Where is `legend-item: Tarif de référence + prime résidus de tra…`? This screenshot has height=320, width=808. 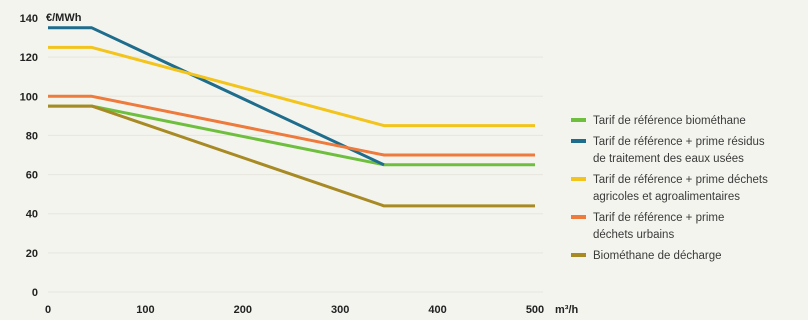
legend-item: Tarif de référence + prime résidus de tra… is located at coordinates (668, 150).